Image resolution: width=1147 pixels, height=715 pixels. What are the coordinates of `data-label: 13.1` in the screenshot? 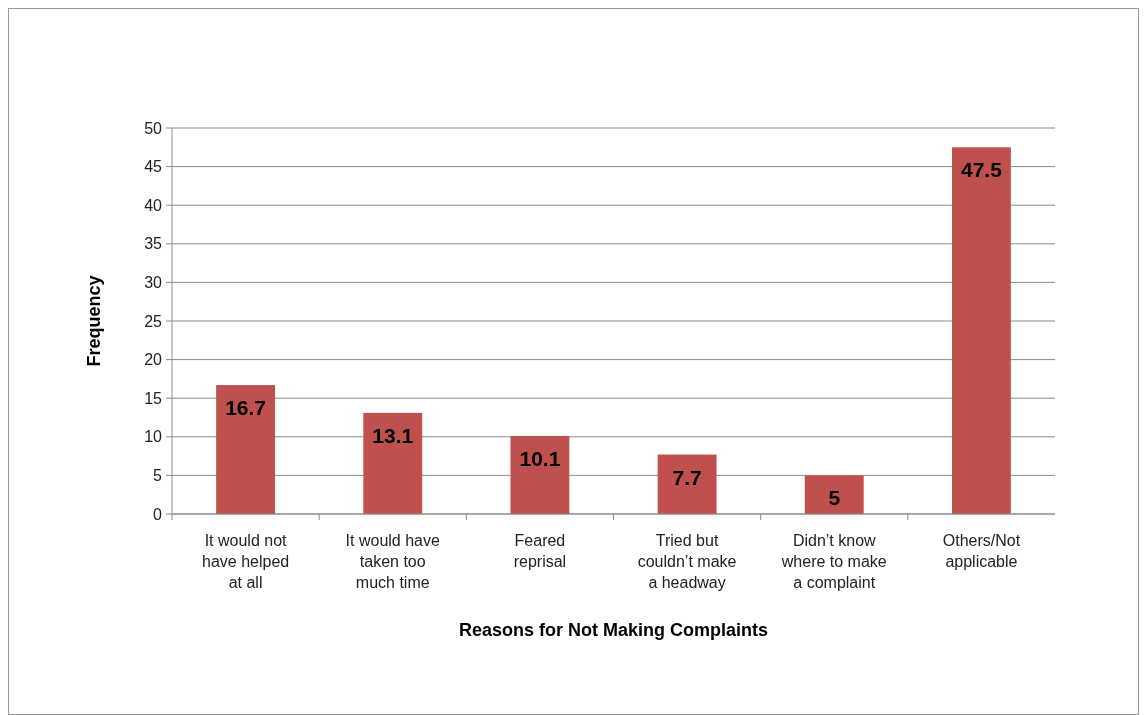 It's located at (393, 435).